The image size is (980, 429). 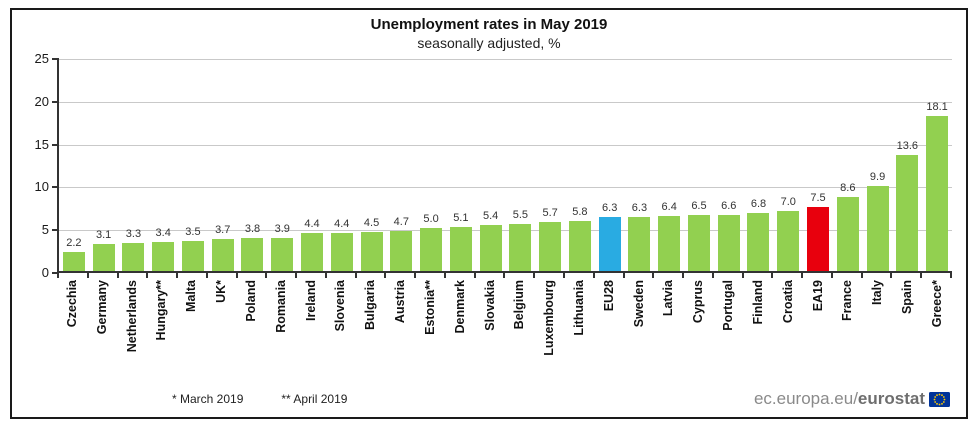 I want to click on x-label-cell: Slovakia, so click(x=490, y=334).